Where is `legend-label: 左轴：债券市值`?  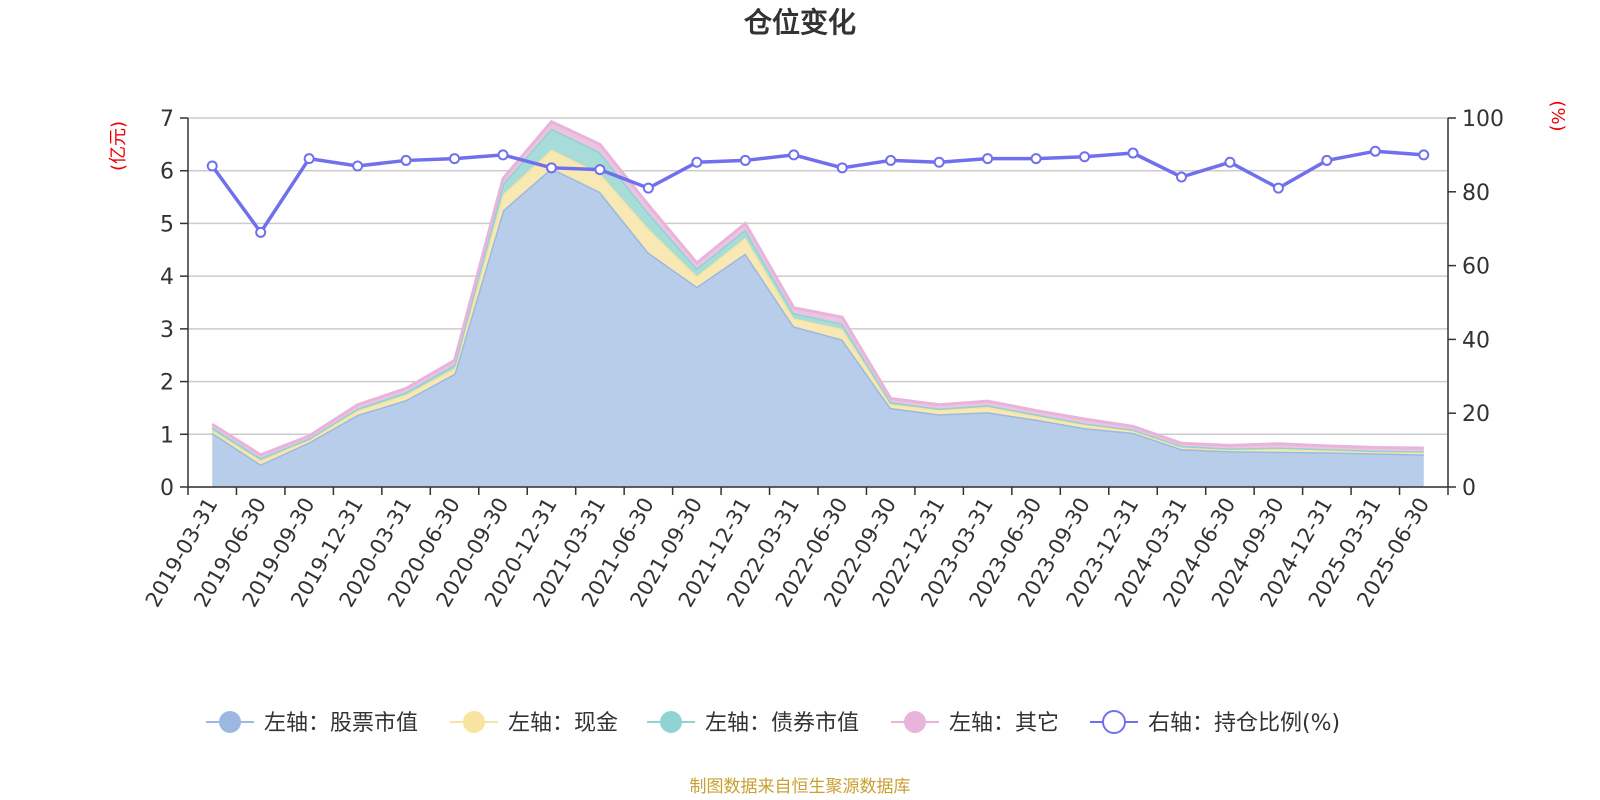 legend-label: 左轴：债券市值 is located at coordinates (782, 723).